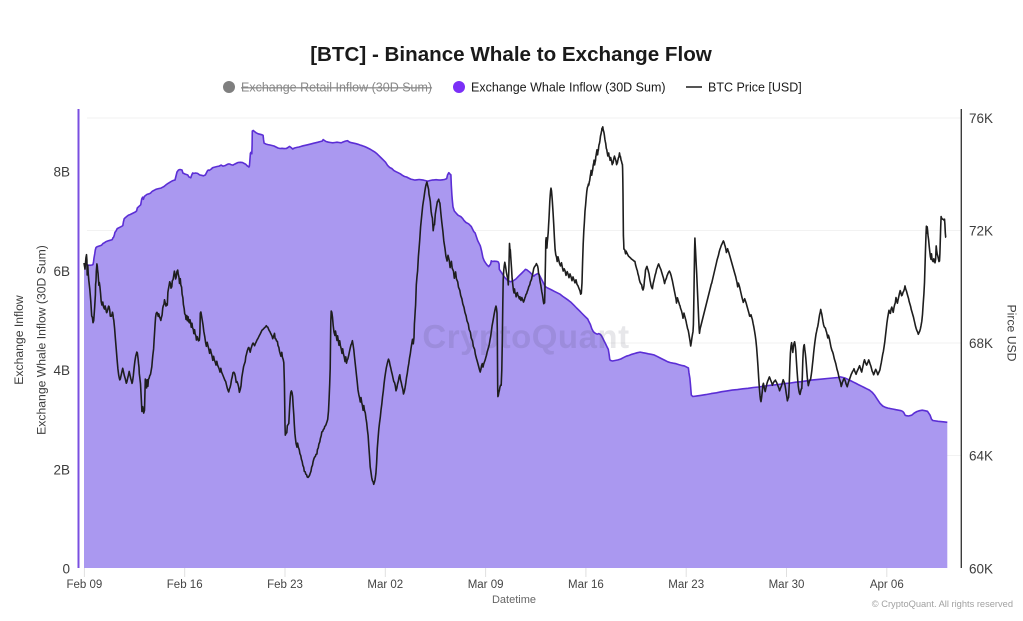 Image resolution: width=1023 pixels, height=621 pixels. What do you see at coordinates (285, 585) in the screenshot?
I see `svg-text: Feb 23` at bounding box center [285, 585].